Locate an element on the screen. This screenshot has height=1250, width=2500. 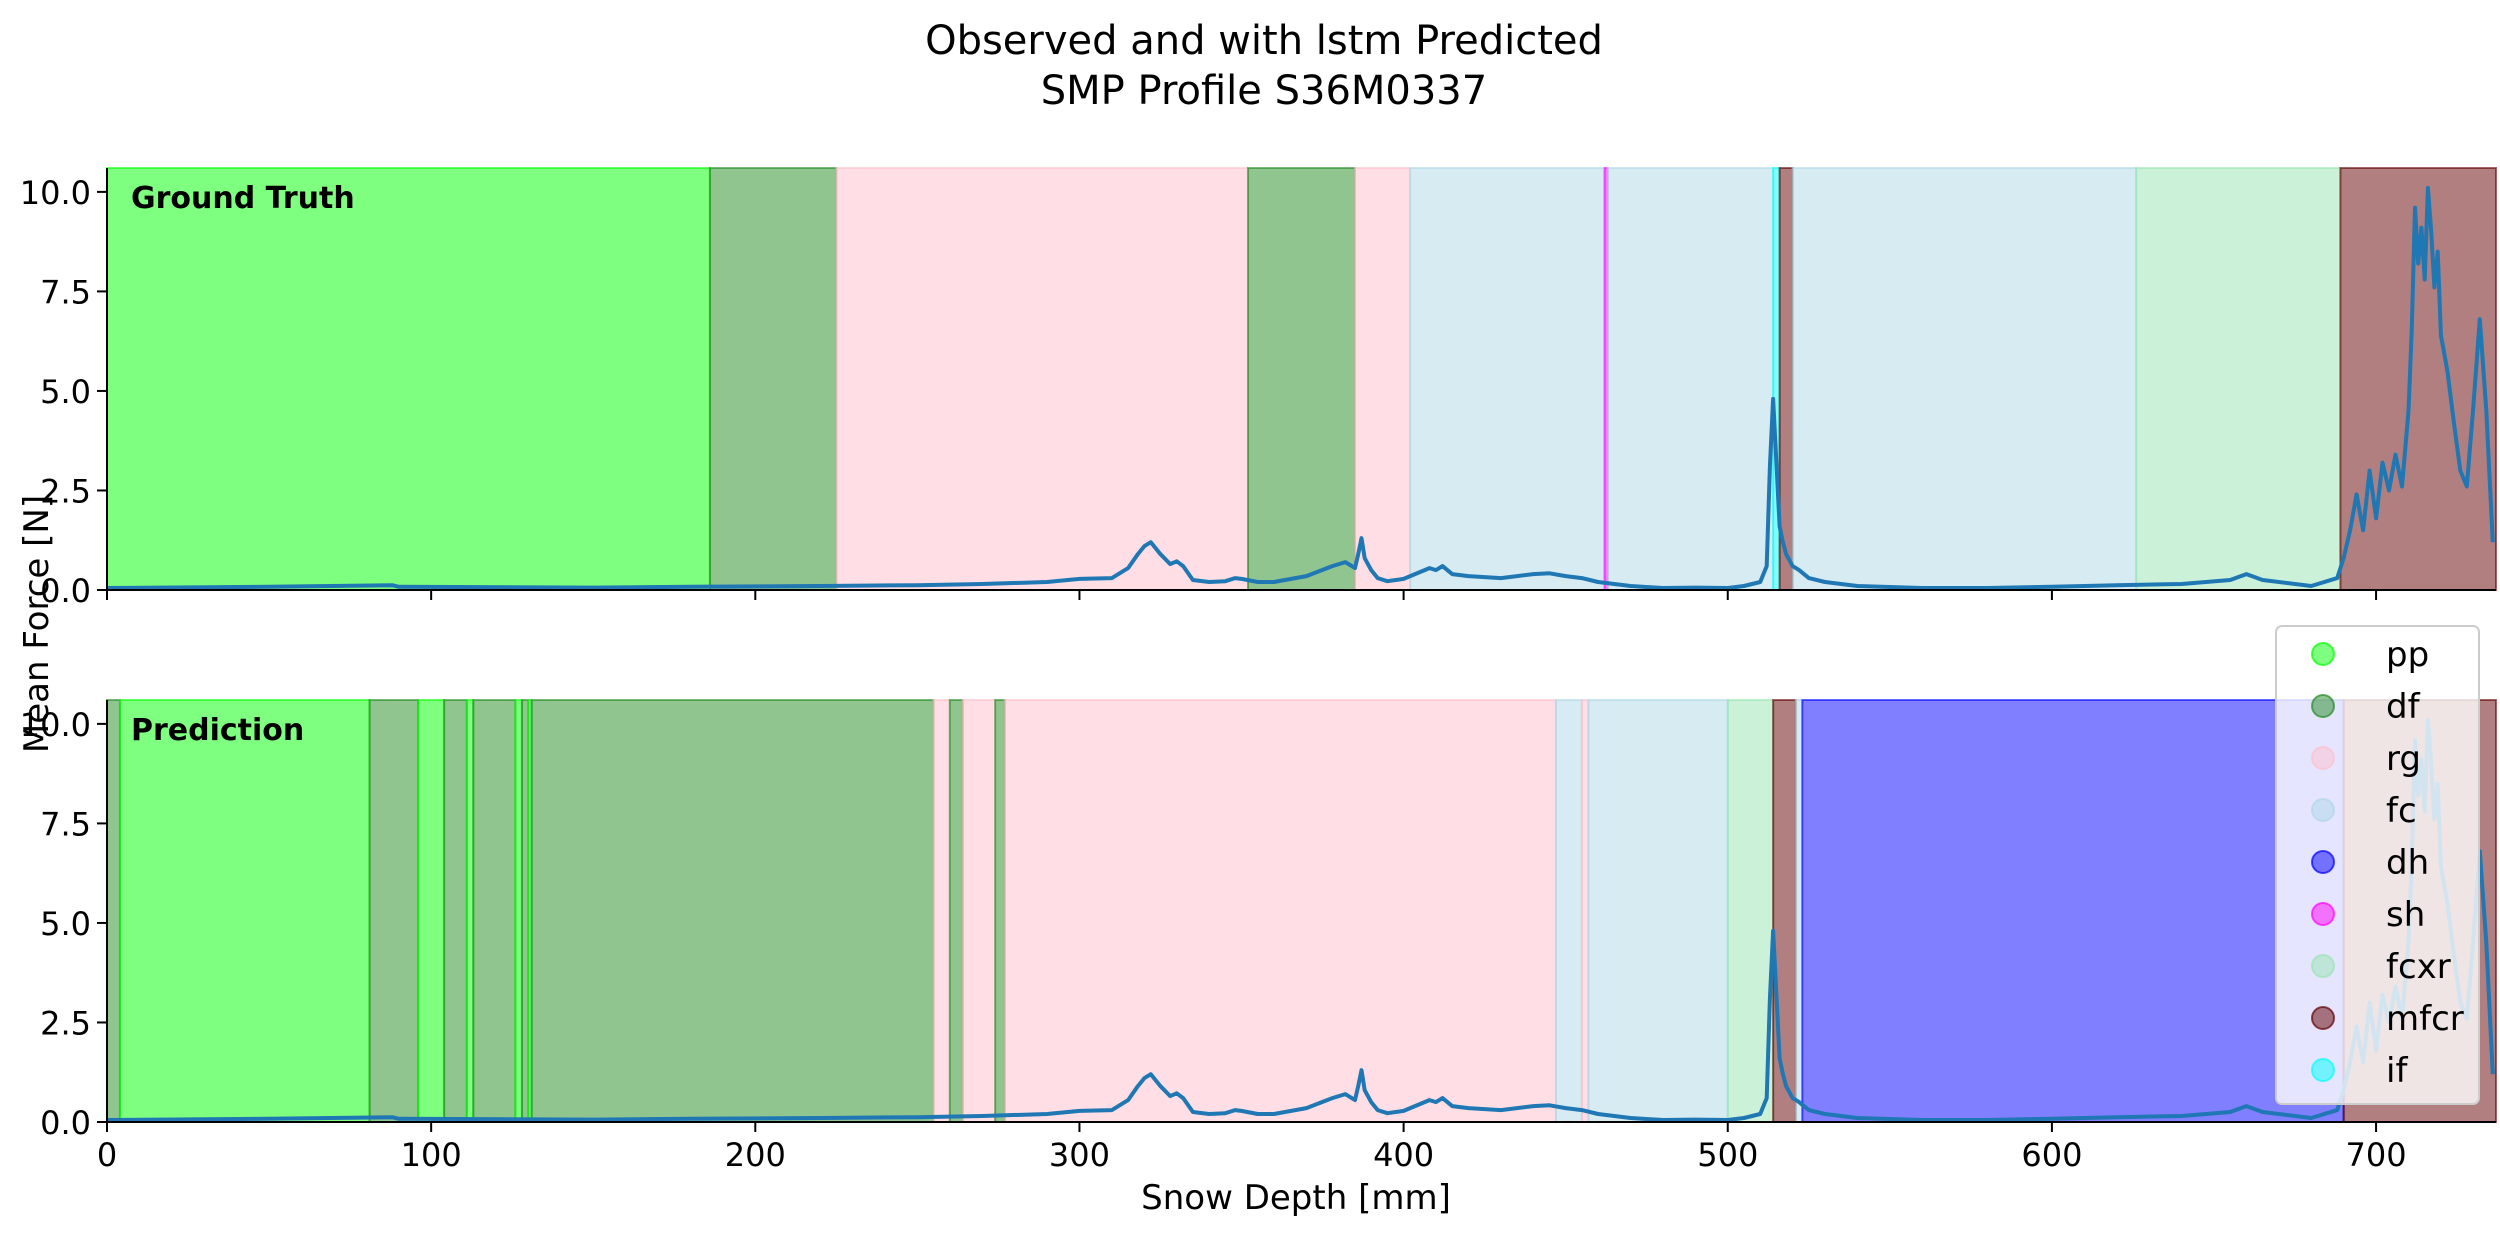
legend-label-fcxr: fcxr is located at coordinates (2418, 967).